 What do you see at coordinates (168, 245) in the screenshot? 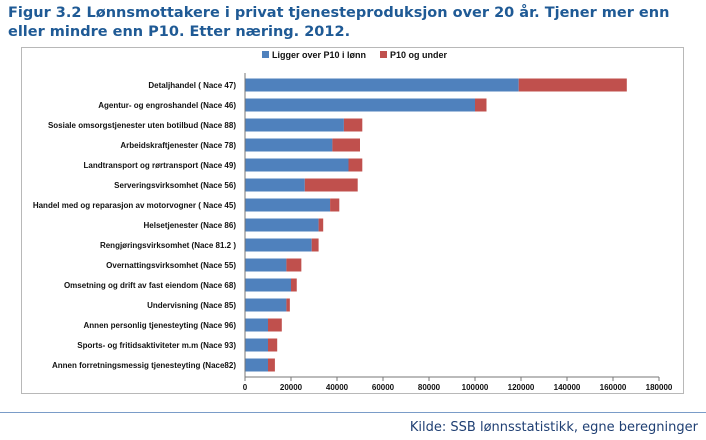
I see `category-label: Rengjøringsvirksomhet (Nace 81.2 )` at bounding box center [168, 245].